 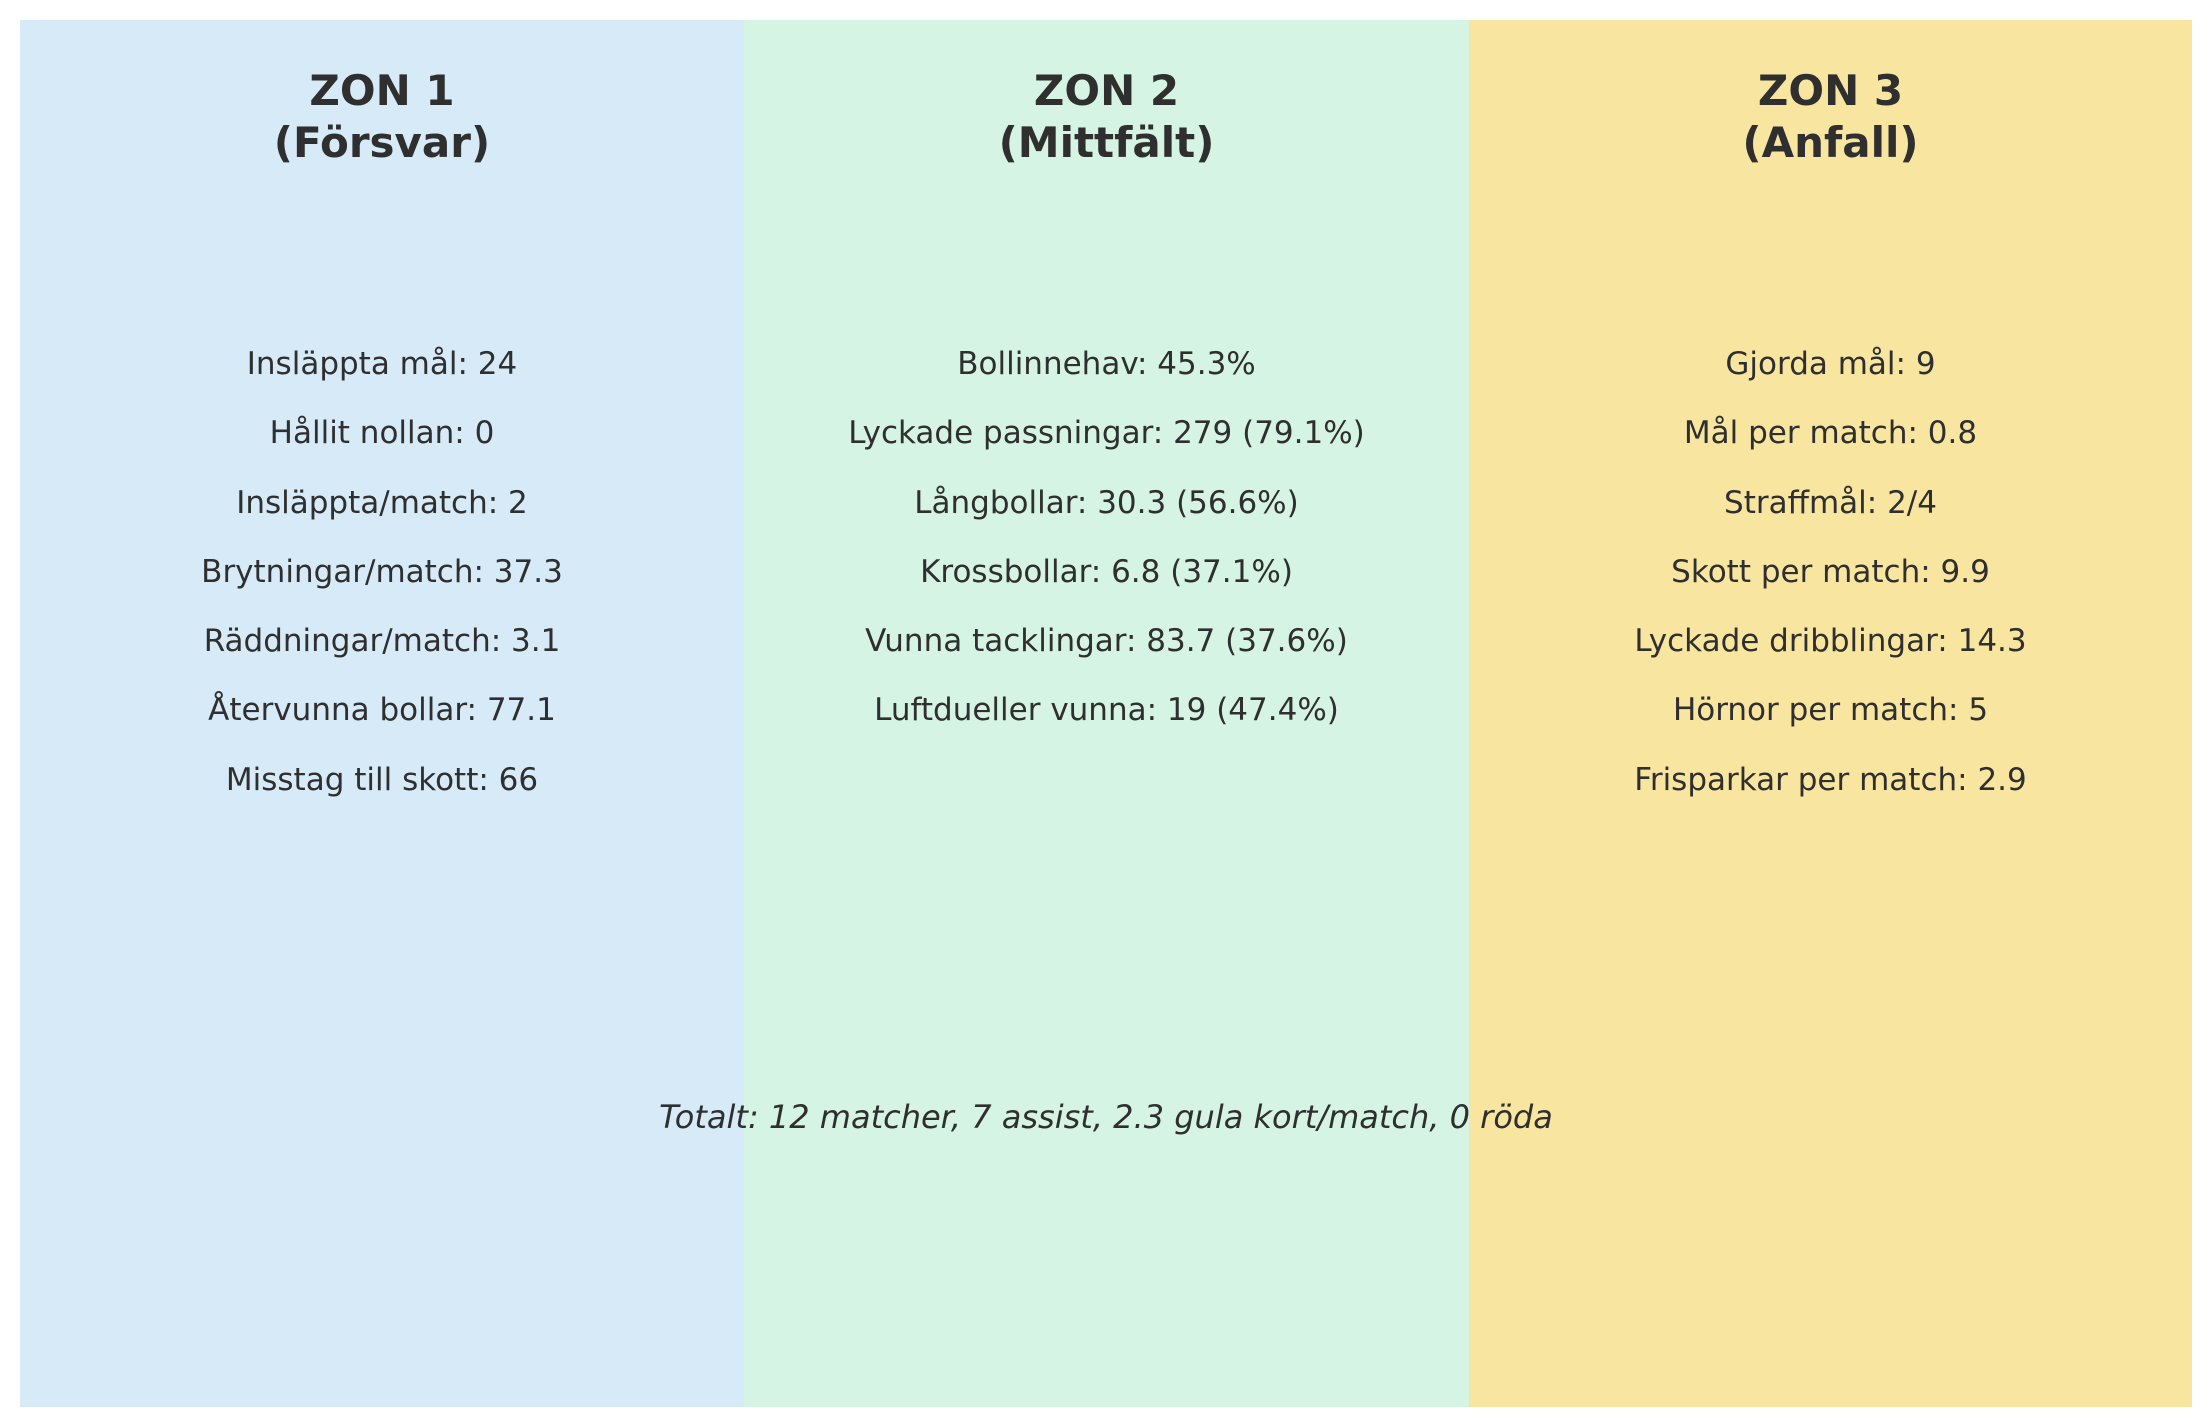 What do you see at coordinates (1830, 117) in the screenshot?
I see `zone-title: ZON 3 (Anfall)` at bounding box center [1830, 117].